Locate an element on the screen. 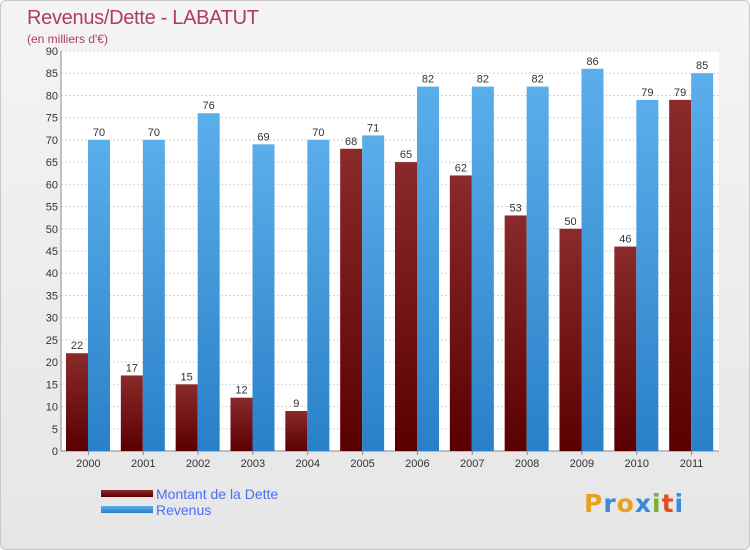 The height and width of the screenshot is (550, 750). legend-swatch-debt is located at coordinates (127, 493).